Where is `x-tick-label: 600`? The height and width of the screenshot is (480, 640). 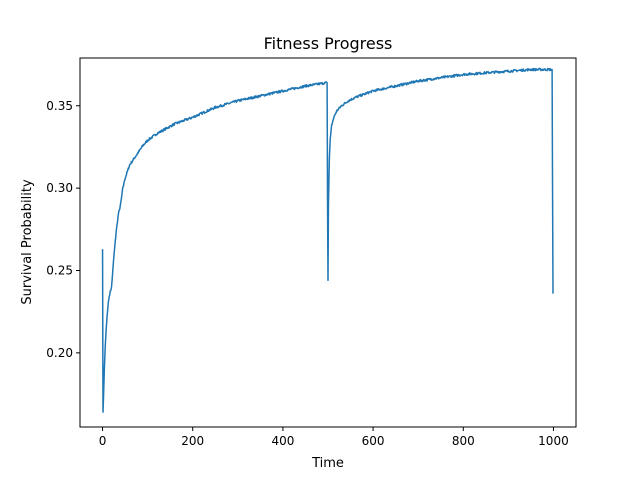 x-tick-label: 600 is located at coordinates (373, 441).